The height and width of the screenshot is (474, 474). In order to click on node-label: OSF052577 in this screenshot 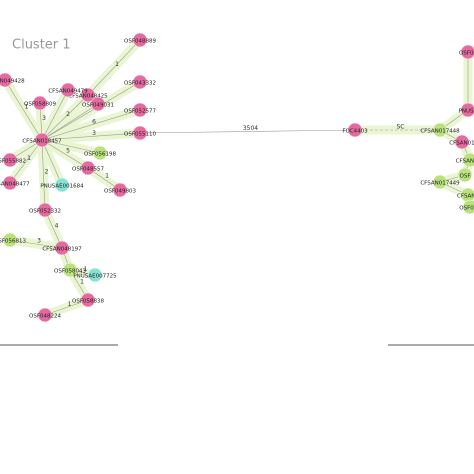, I will do `click(140, 112)`.